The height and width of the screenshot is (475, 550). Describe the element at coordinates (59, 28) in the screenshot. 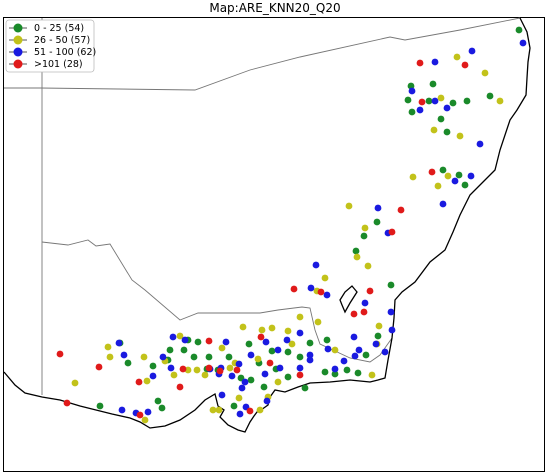

I see `legend-label: 0 - 25 (54)` at that location.